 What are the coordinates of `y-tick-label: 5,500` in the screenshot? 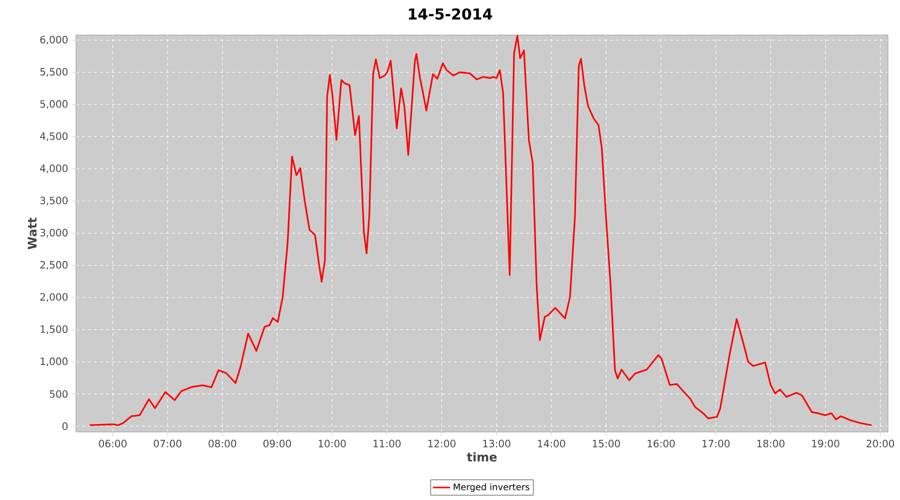 It's located at (54, 72).